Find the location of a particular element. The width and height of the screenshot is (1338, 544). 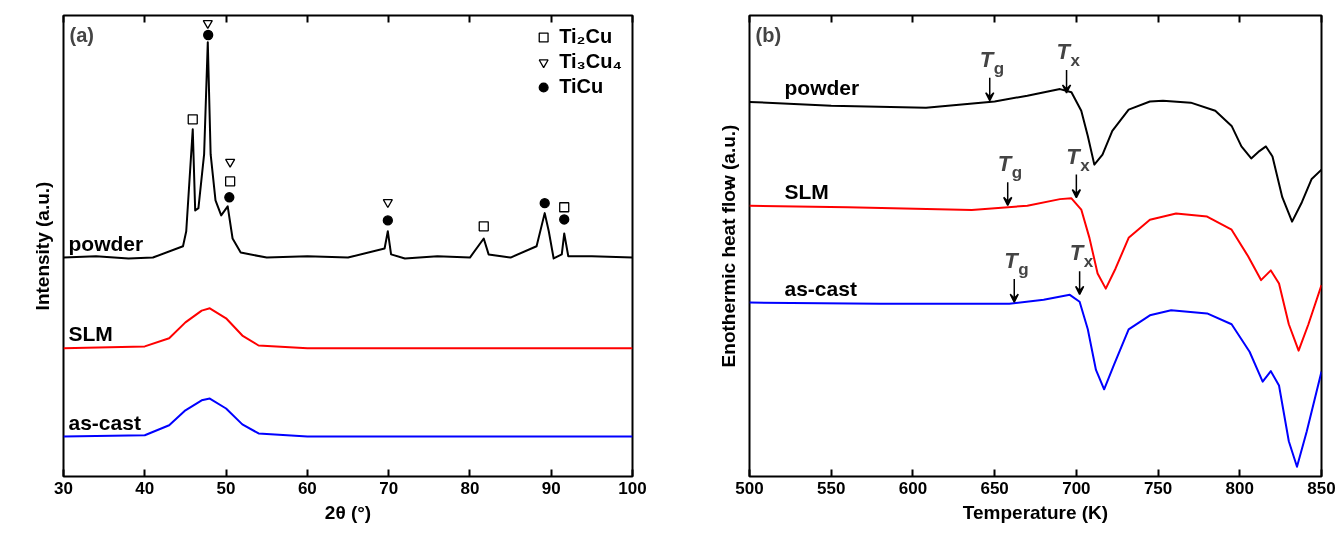

x-tick-label: 500 is located at coordinates (749, 488).